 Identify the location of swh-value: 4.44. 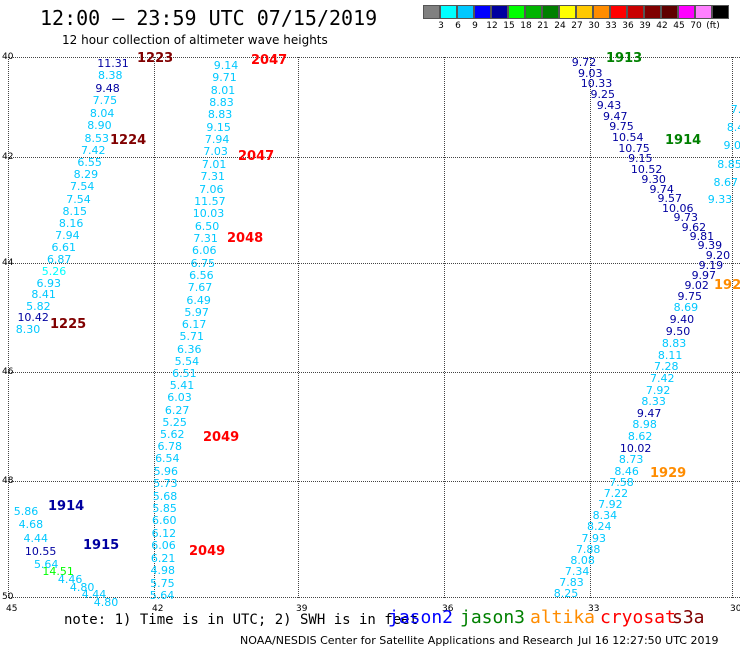
(35, 538).